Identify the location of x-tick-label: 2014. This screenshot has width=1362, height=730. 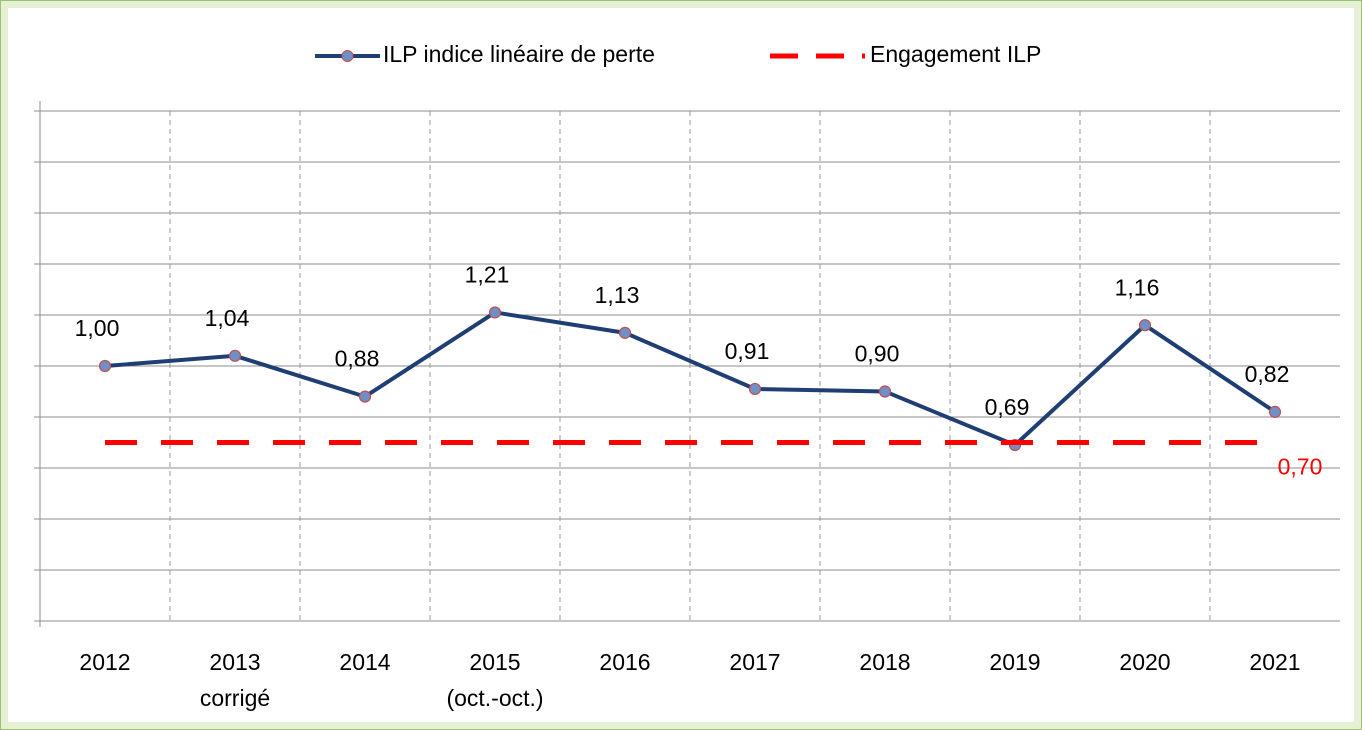
(364, 662).